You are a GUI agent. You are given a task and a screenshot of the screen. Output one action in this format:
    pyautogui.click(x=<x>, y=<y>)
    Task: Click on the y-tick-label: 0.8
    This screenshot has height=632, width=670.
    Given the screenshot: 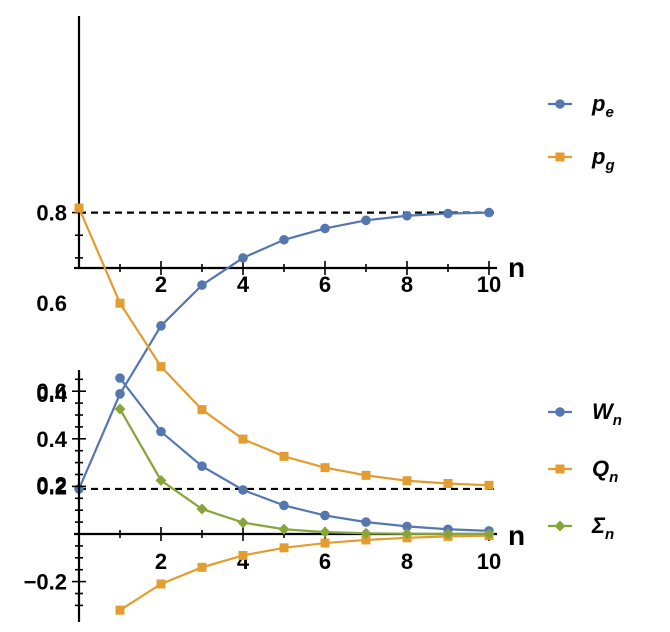 What is the action you would take?
    pyautogui.click(x=51, y=213)
    